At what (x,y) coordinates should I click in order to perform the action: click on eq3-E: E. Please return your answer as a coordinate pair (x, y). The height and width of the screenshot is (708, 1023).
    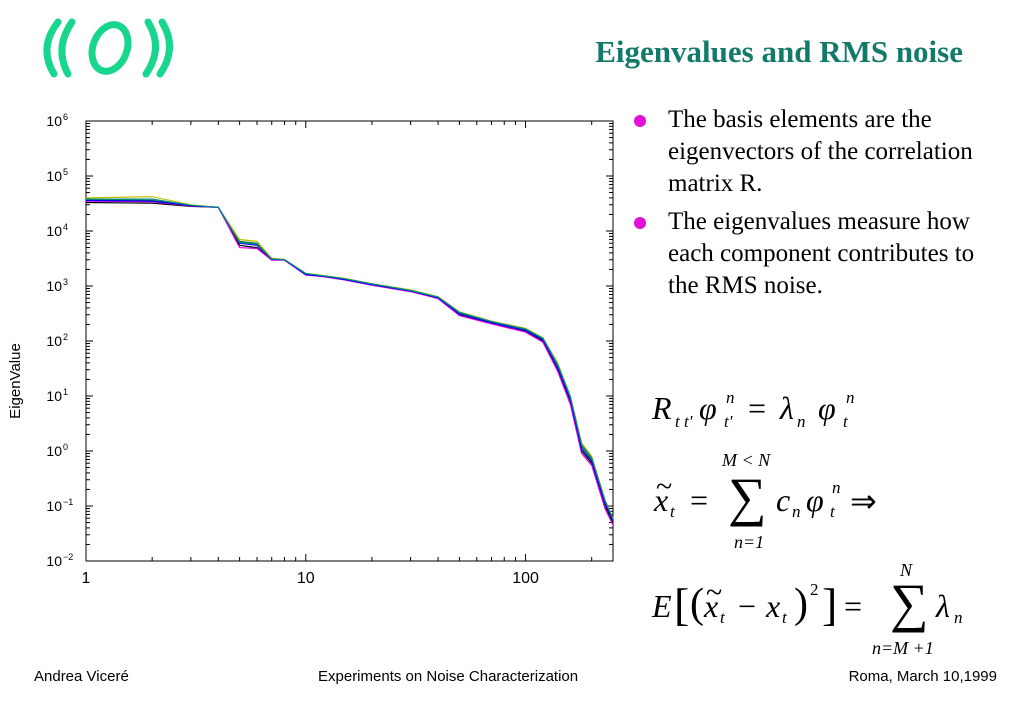
    Looking at the image, I should click on (662, 606).